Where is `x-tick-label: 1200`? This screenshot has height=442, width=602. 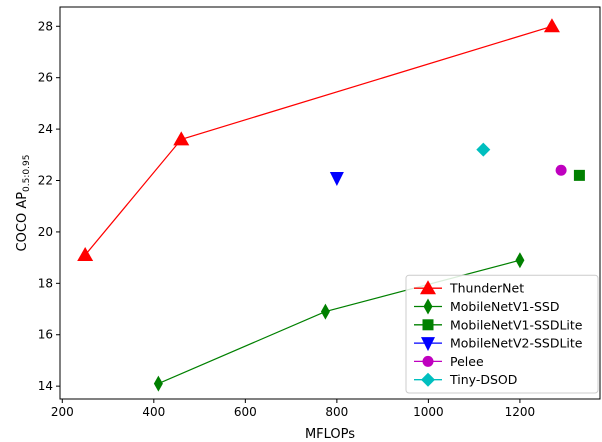
x-tick-label: 1200 is located at coordinates (520, 412).